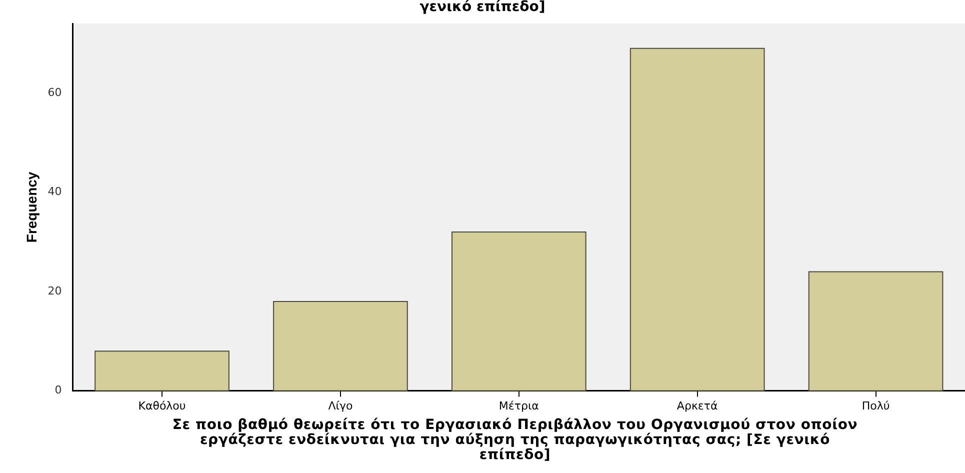  What do you see at coordinates (31, 207) in the screenshot?
I see `y-axis-title: Frequency` at bounding box center [31, 207].